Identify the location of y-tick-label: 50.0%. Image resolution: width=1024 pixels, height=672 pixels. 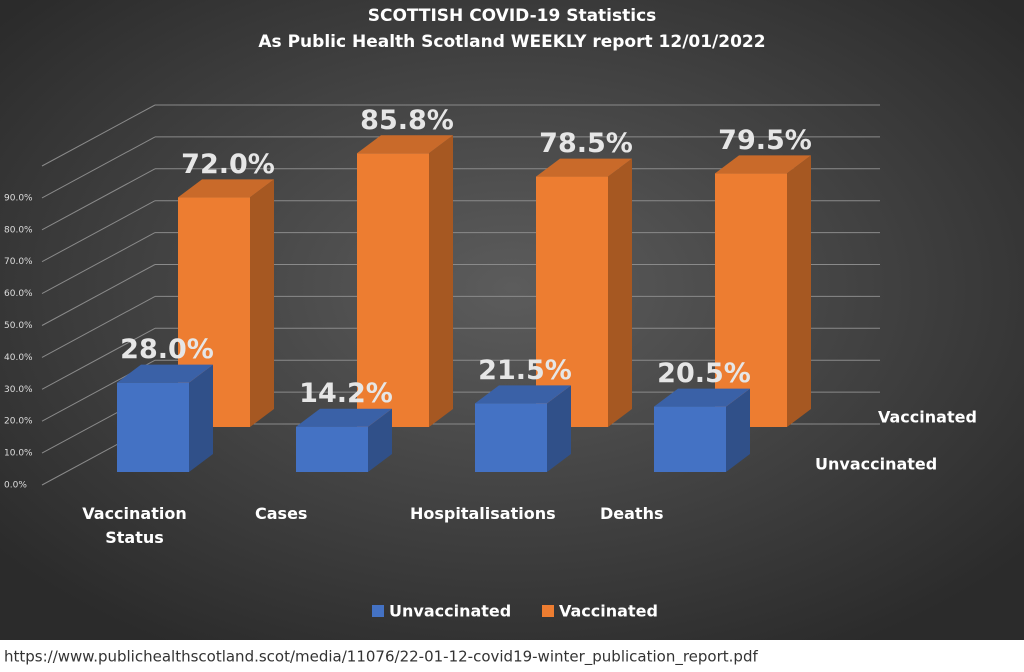
(18, 326).